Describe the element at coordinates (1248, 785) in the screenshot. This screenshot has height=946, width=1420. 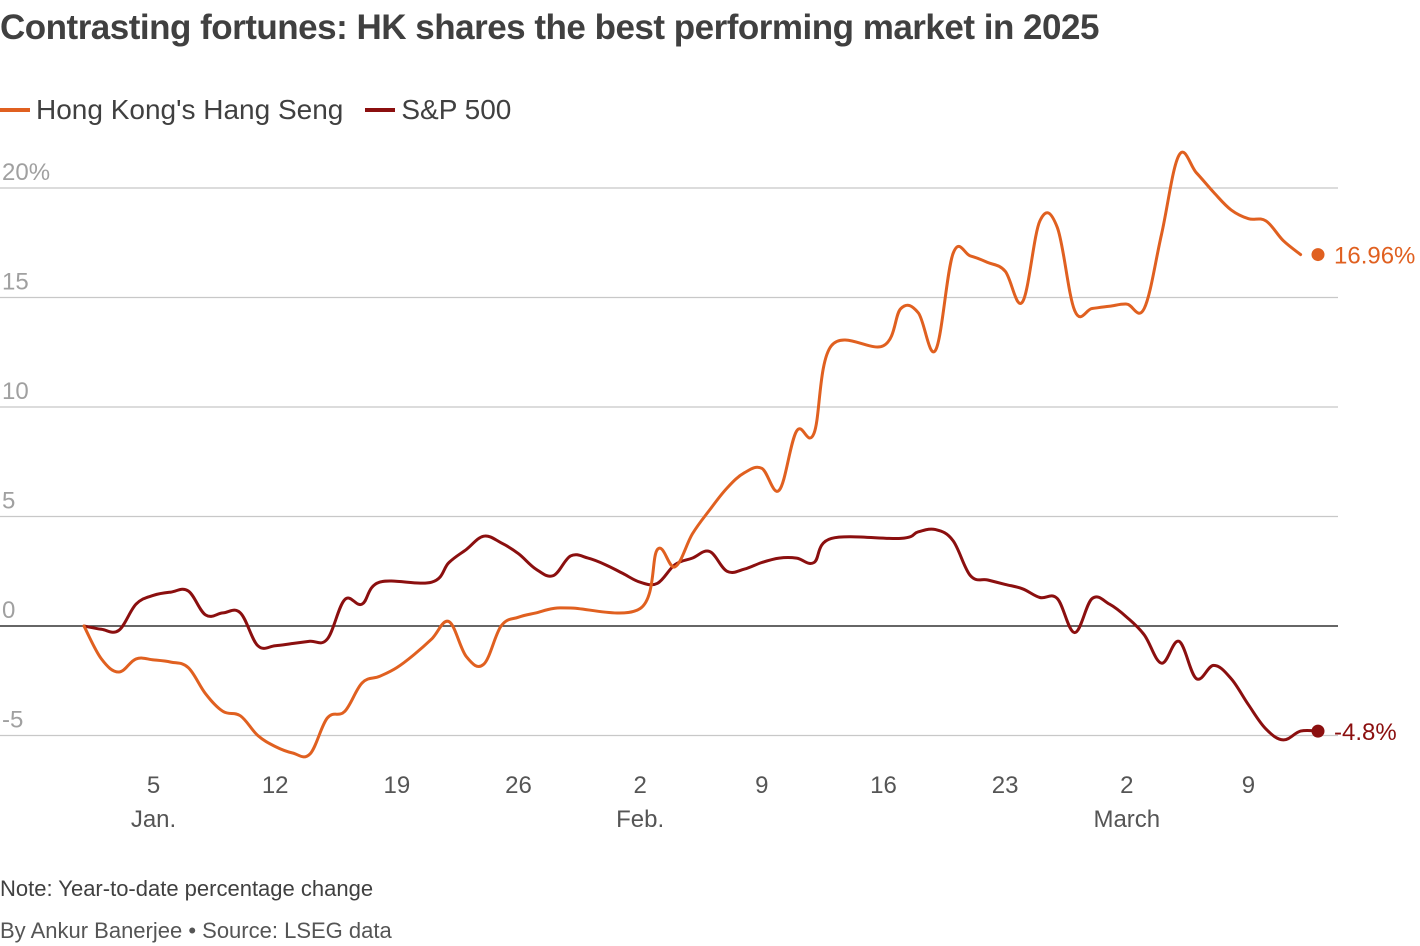
I see `x-tick-label-9: 9` at that location.